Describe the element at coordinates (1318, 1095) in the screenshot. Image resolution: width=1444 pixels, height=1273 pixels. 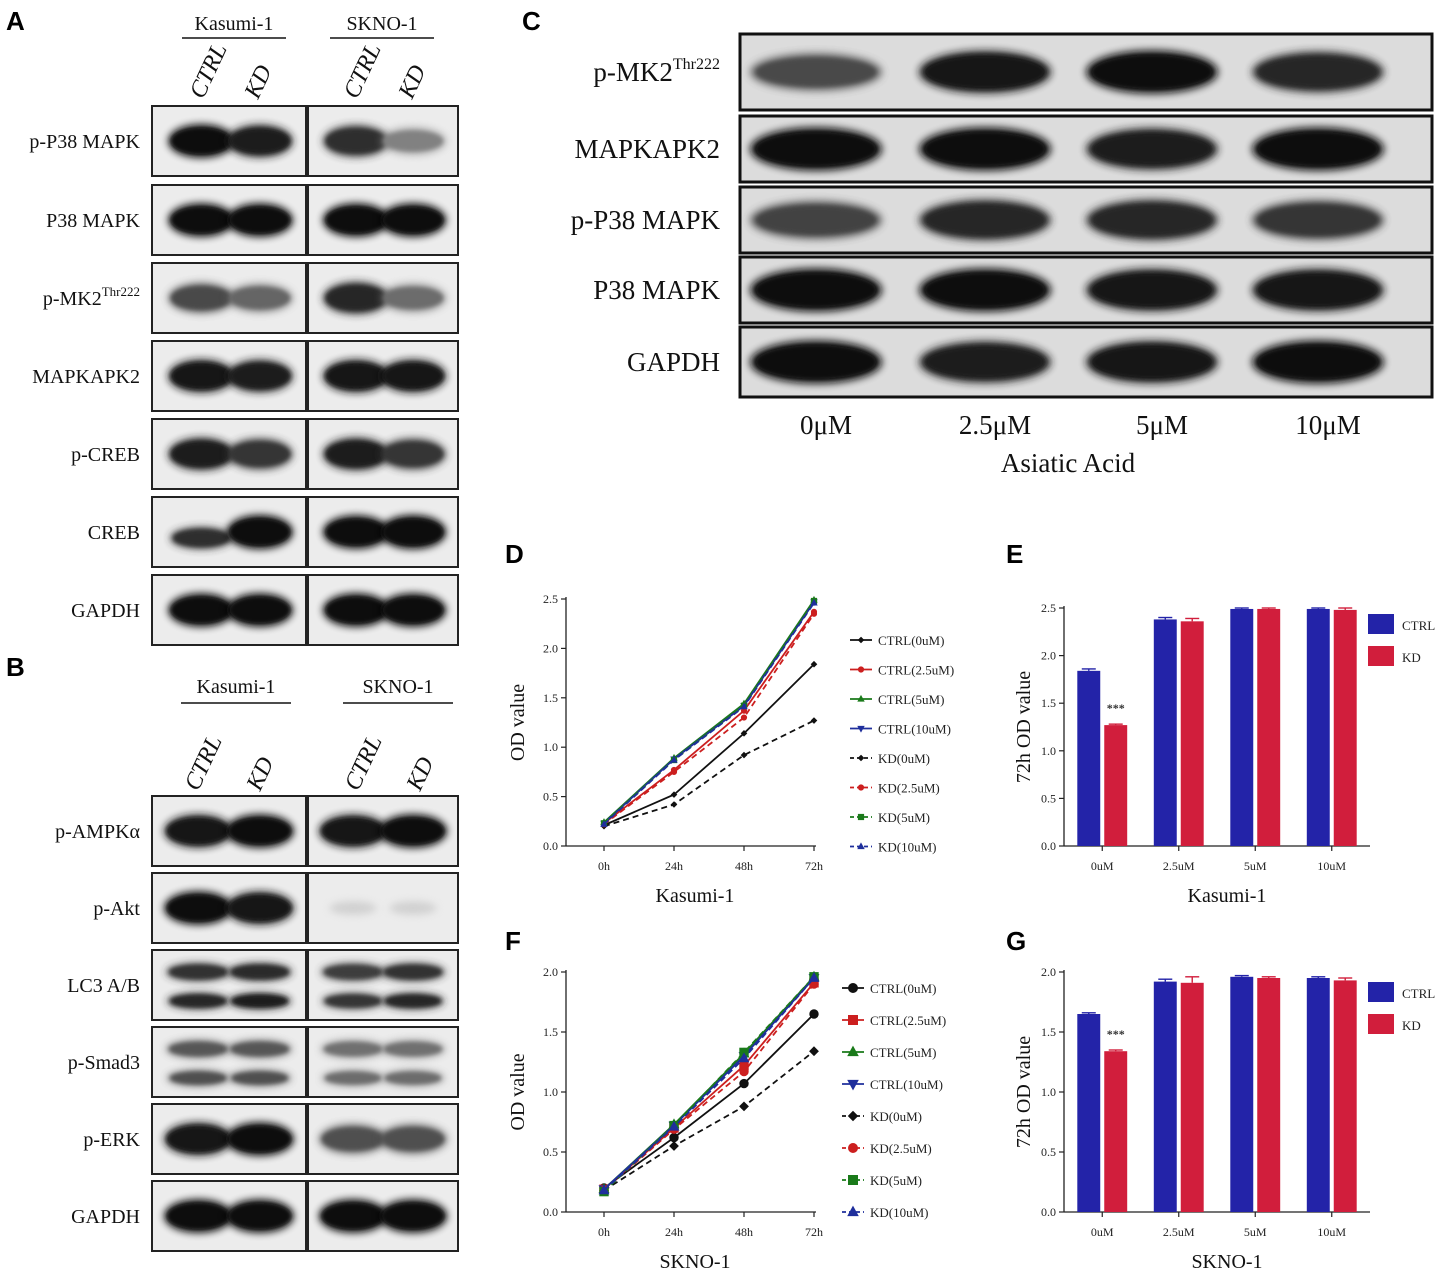
I see `bar-ctrl-10um` at that location.